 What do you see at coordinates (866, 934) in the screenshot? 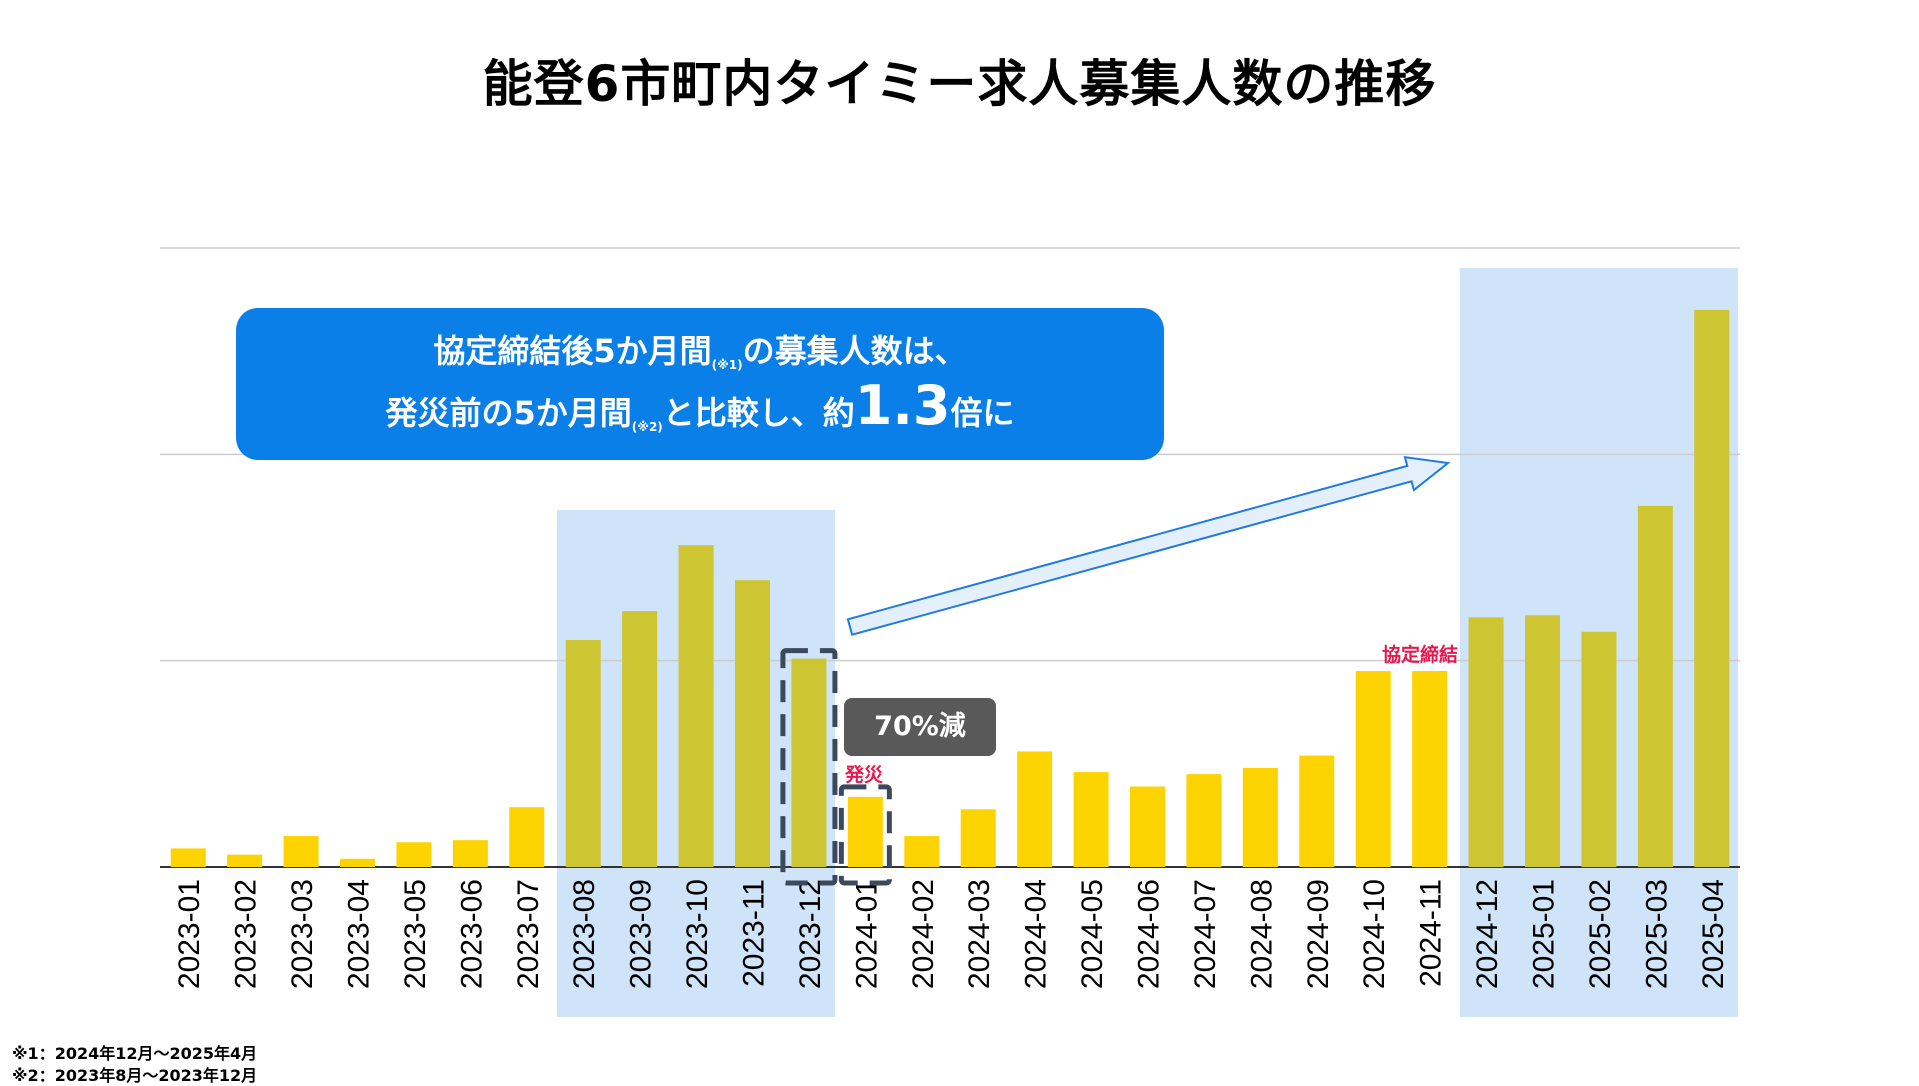
I see `x-tick-label: 2024-01` at bounding box center [866, 934].